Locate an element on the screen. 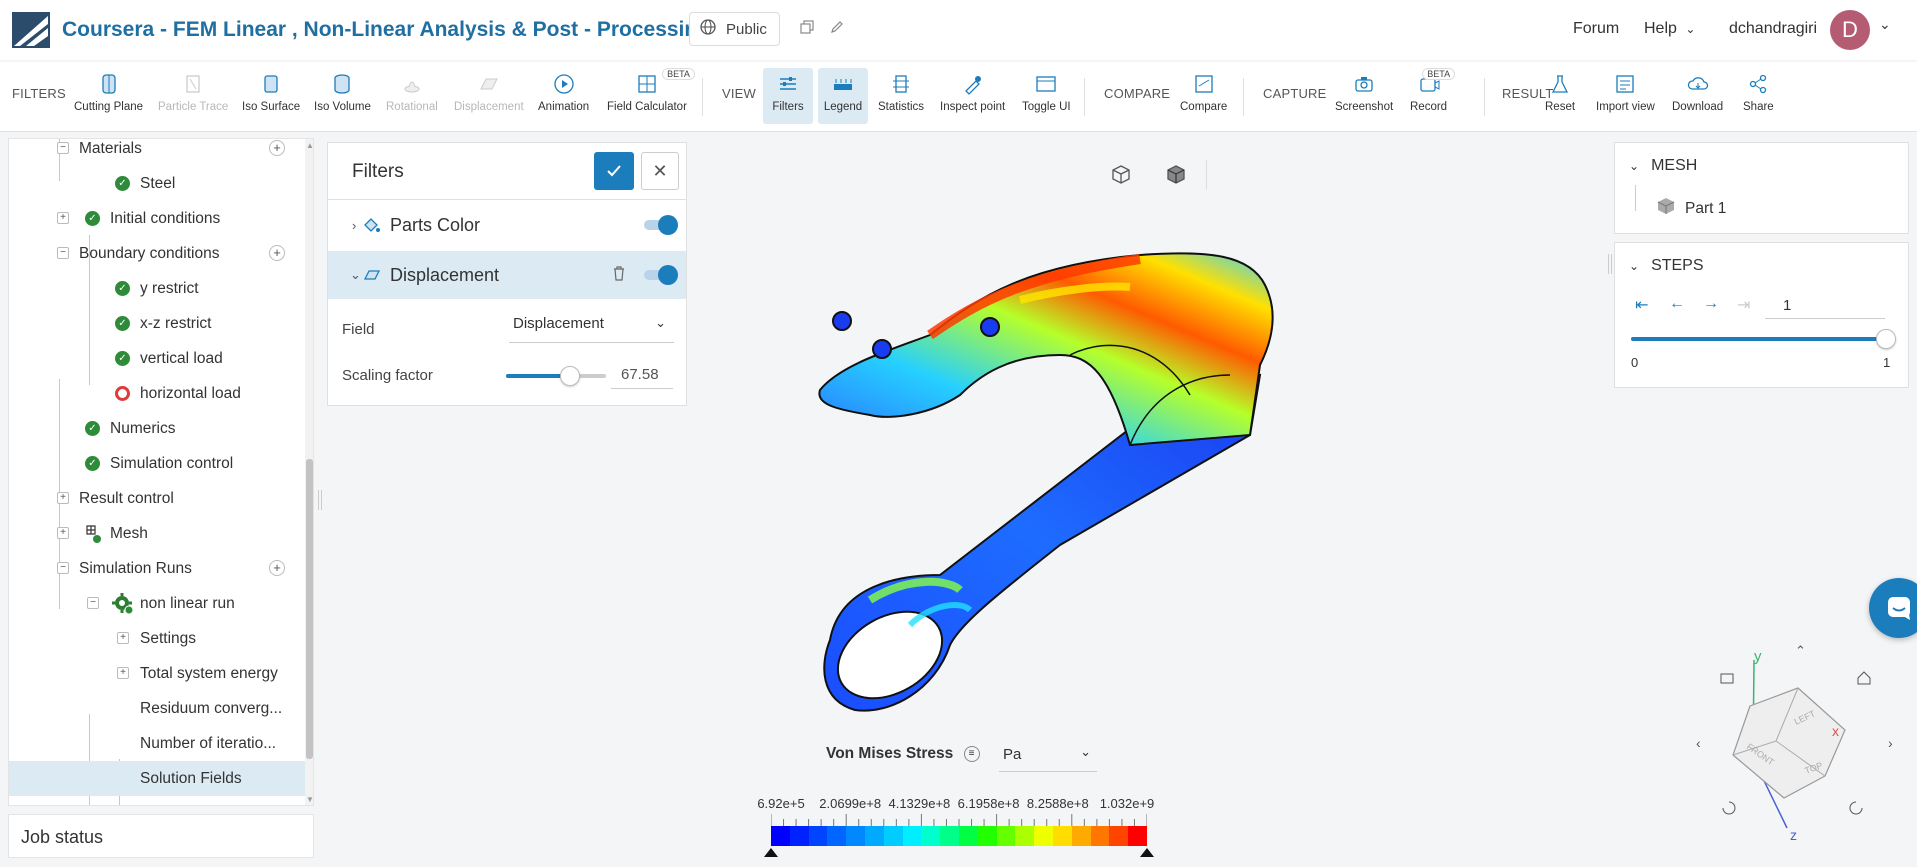  job-status-panel: Job status is located at coordinates (161, 836).